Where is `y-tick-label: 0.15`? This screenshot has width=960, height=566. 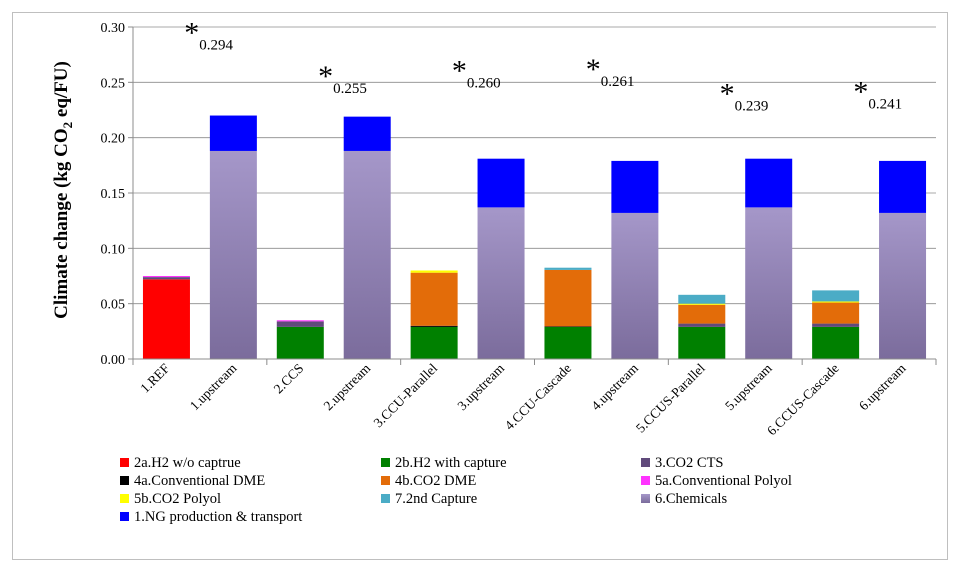 y-tick-label: 0.15 is located at coordinates (113, 194).